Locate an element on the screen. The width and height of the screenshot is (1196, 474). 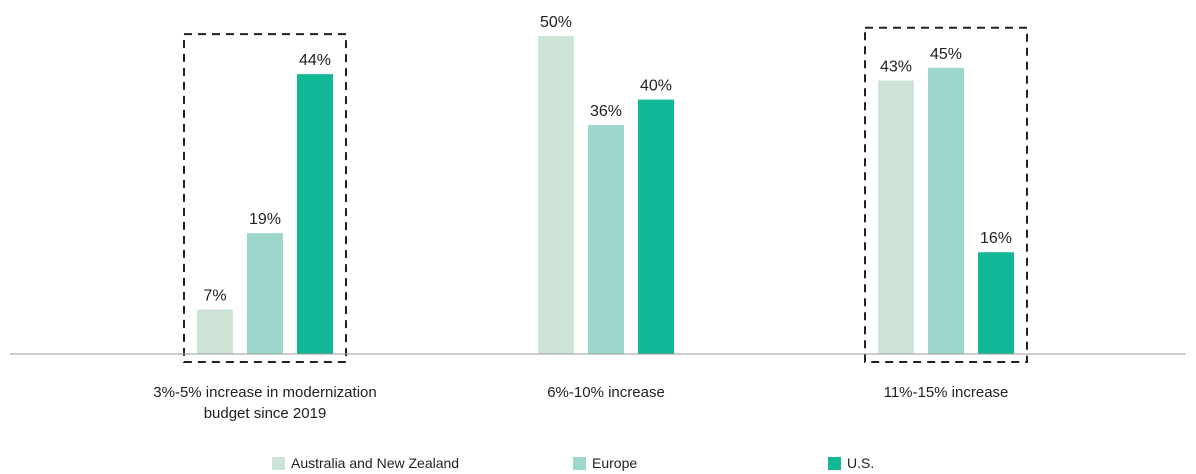
value-label: 40% is located at coordinates (656, 86).